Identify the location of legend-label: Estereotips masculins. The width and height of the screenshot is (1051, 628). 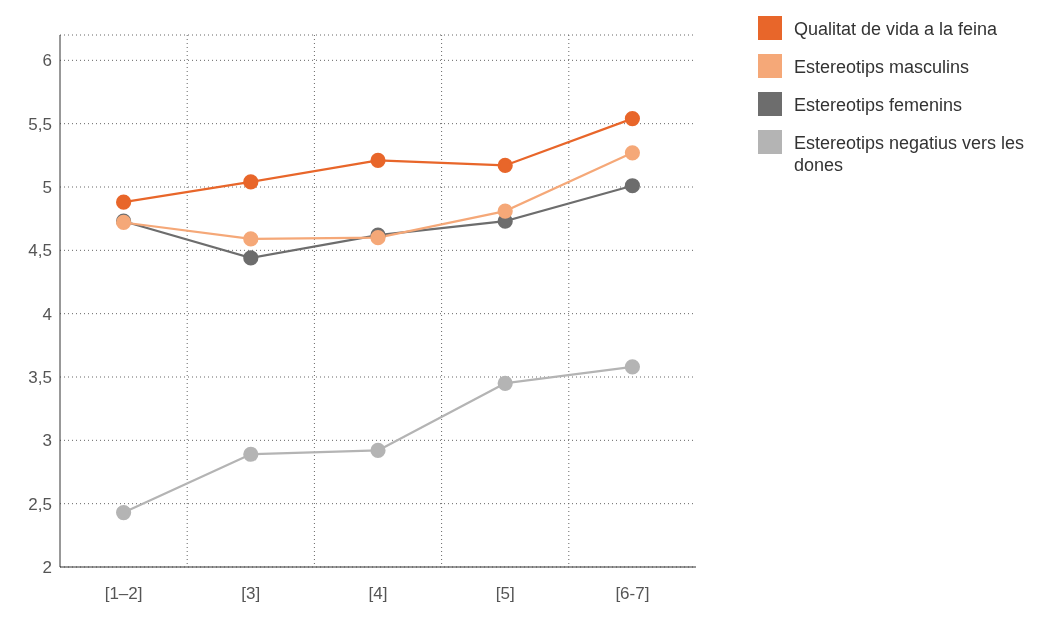
(882, 67).